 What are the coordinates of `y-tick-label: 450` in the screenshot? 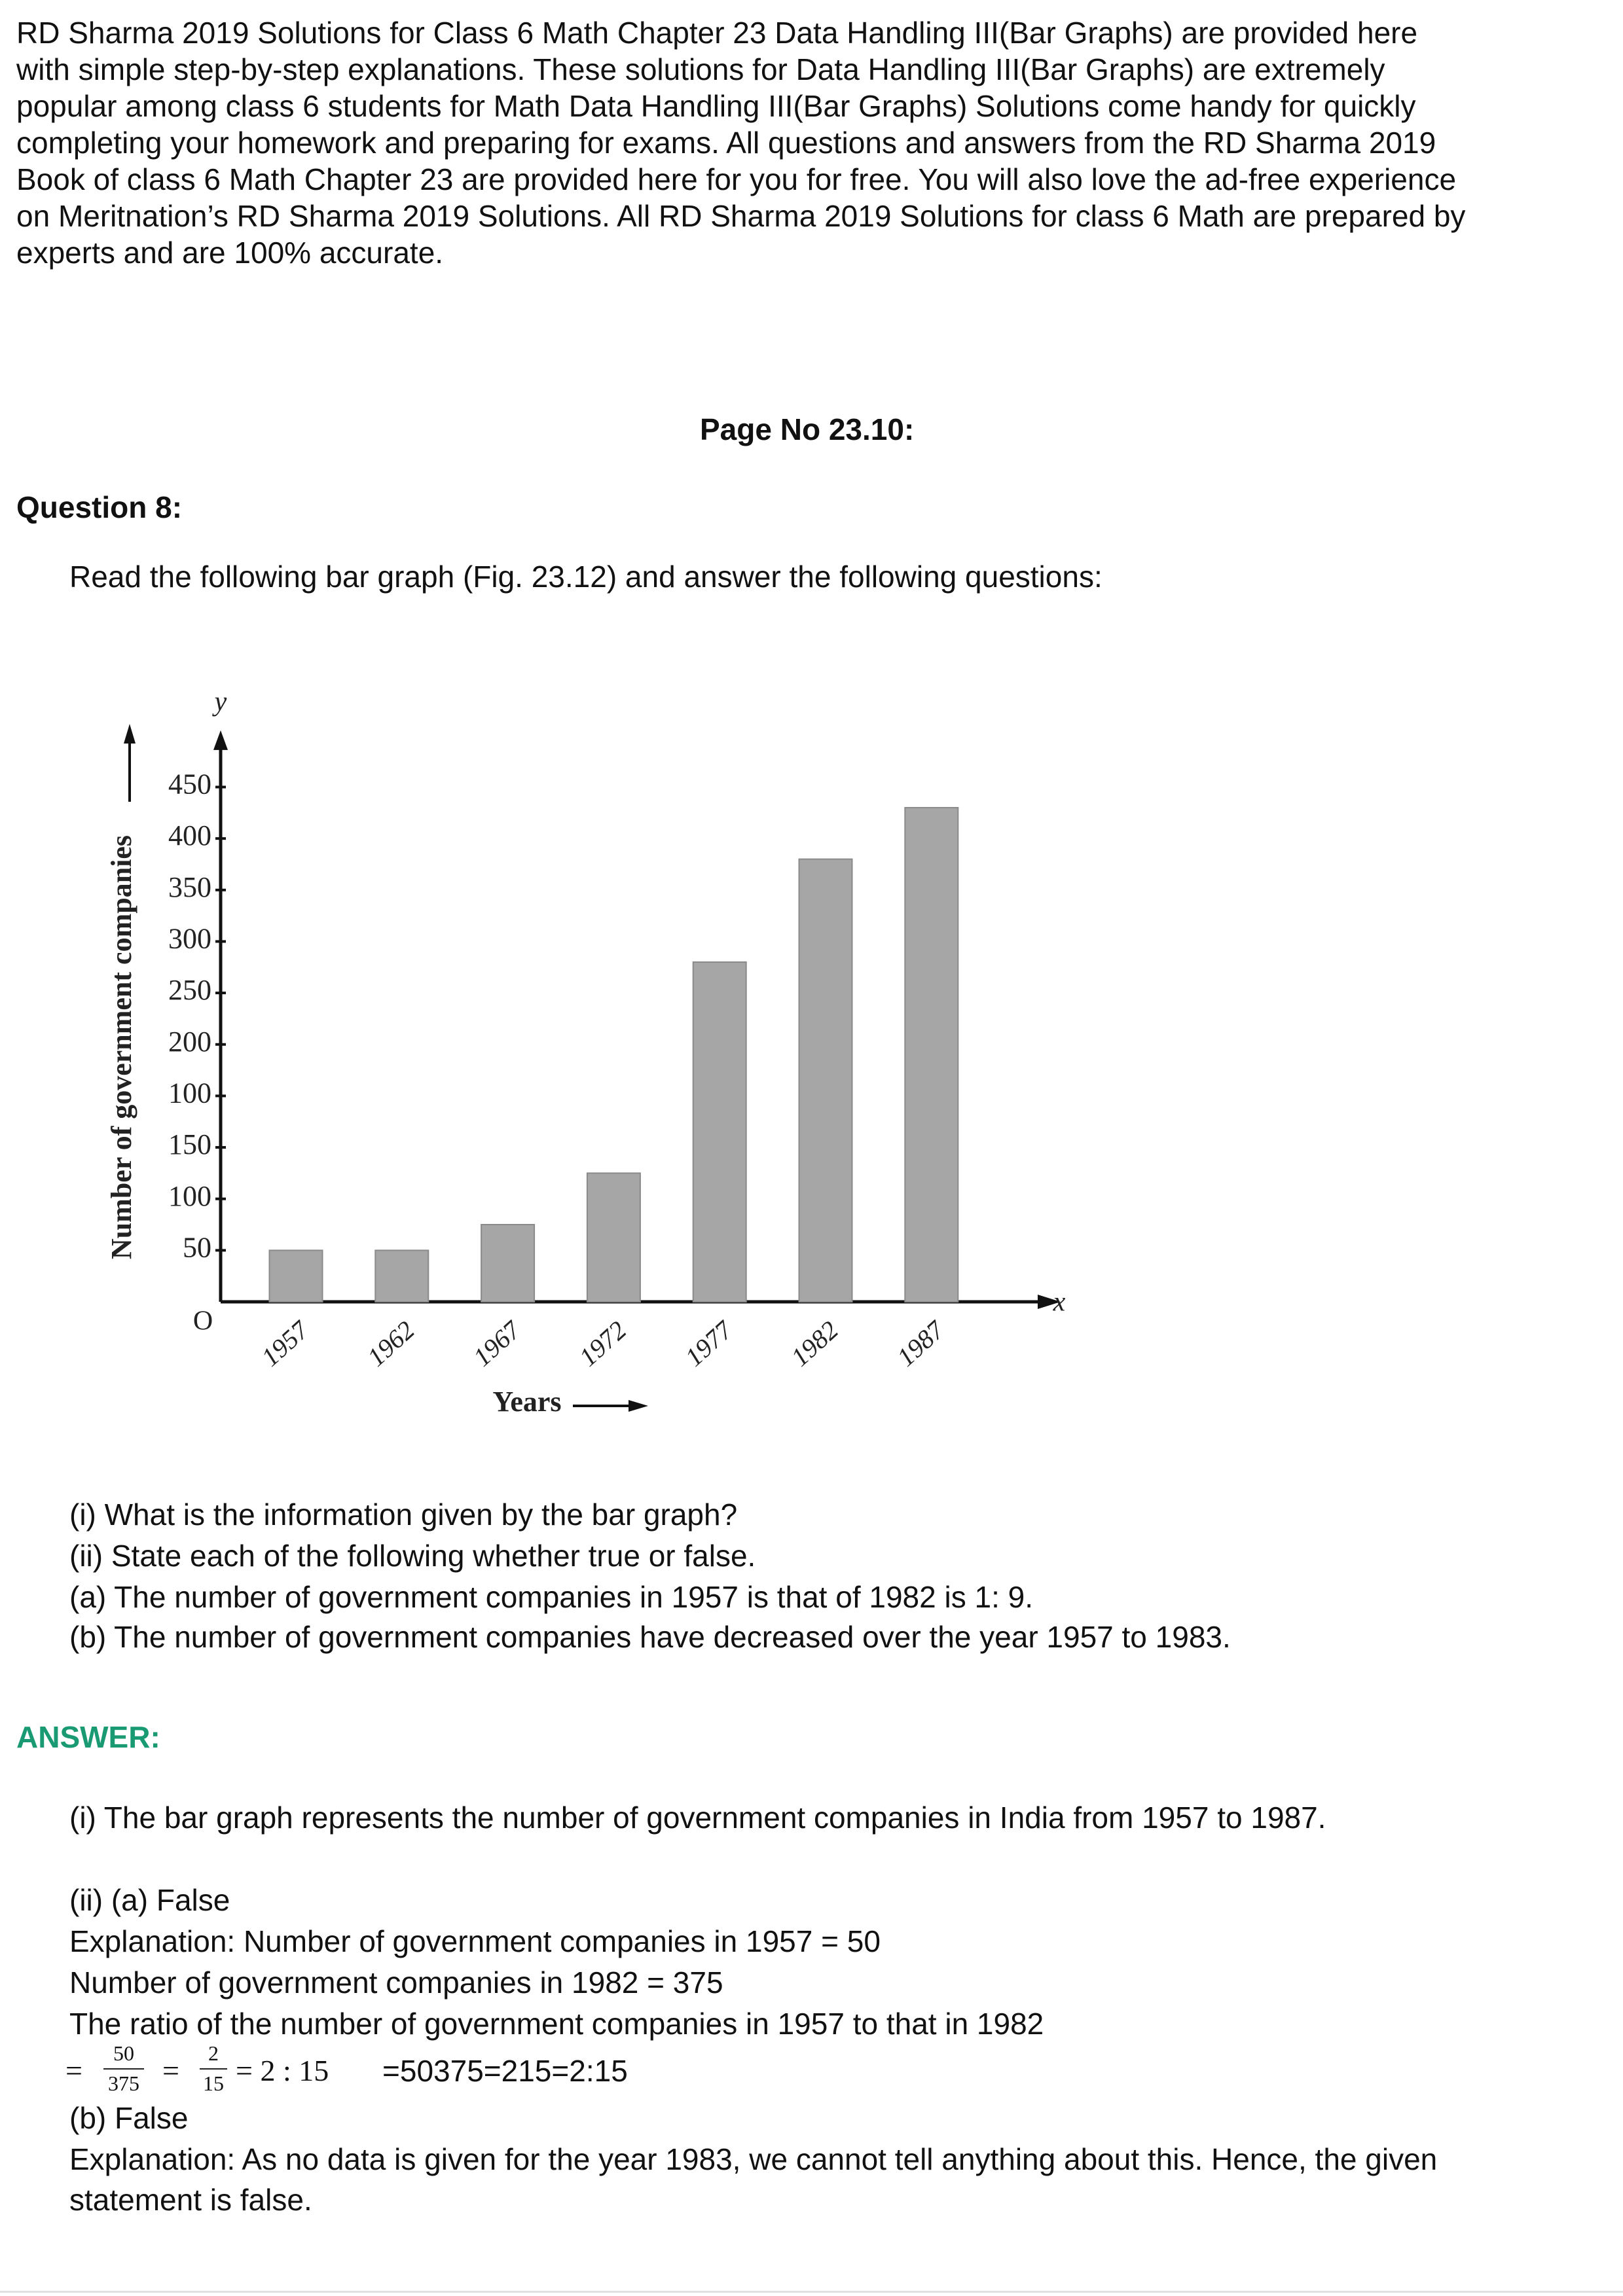 It's located at (189, 784).